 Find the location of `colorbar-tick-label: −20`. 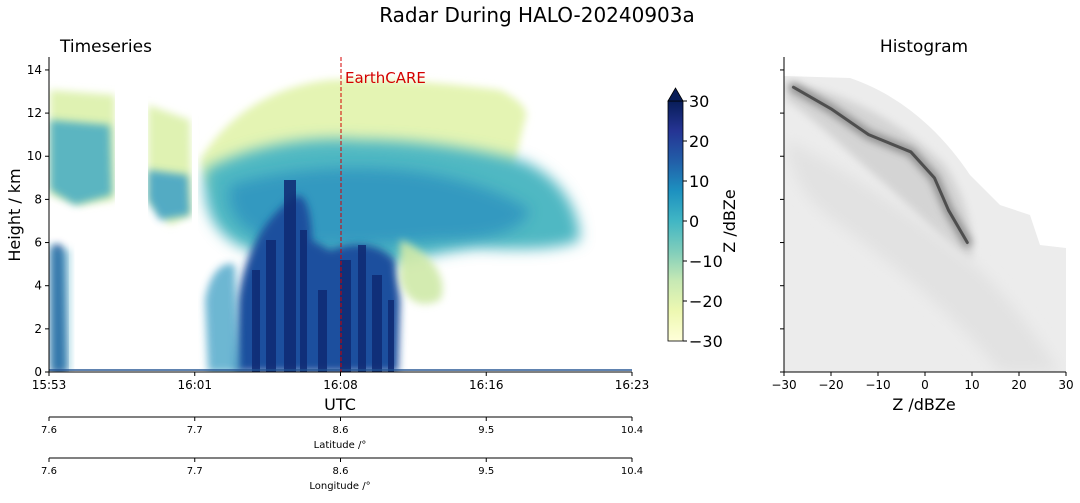

colorbar-tick-label: −20 is located at coordinates (706, 301).